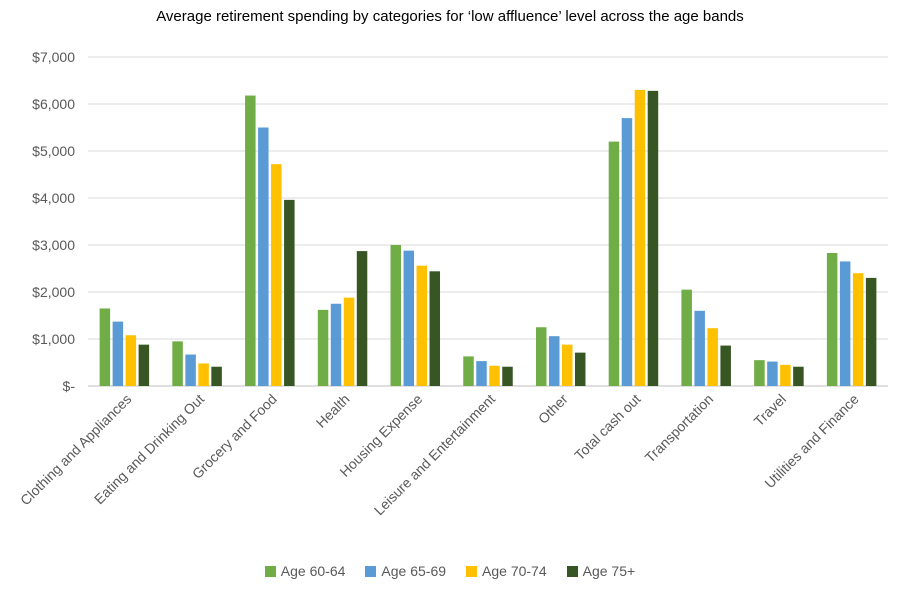  I want to click on legend-label: Age 65-69, so click(414, 571).